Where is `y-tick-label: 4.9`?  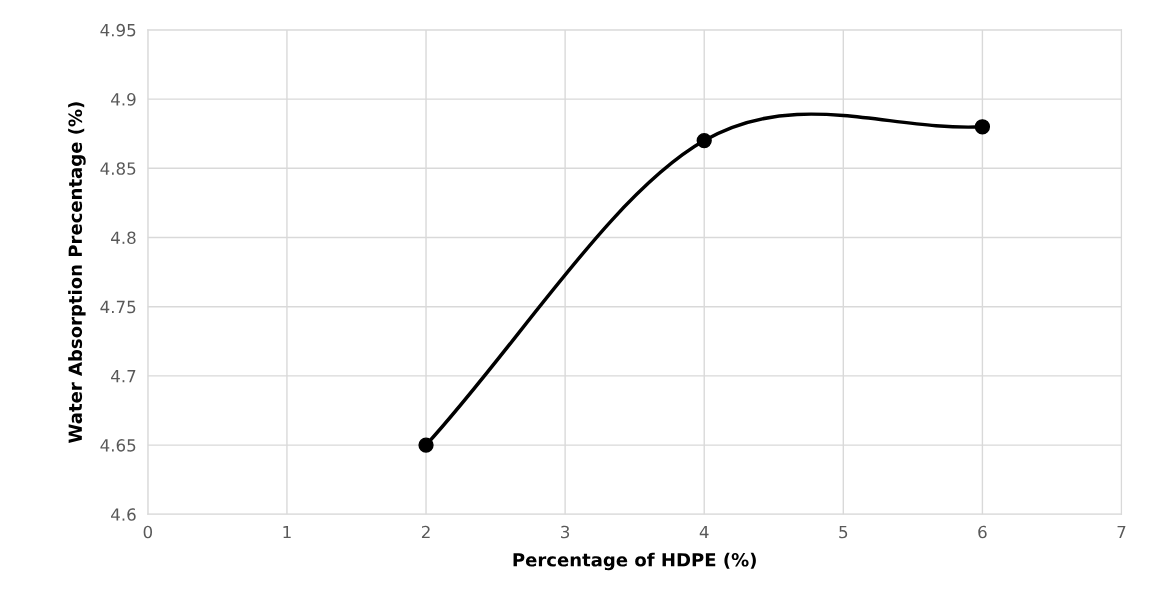 y-tick-label: 4.9 is located at coordinates (123, 99).